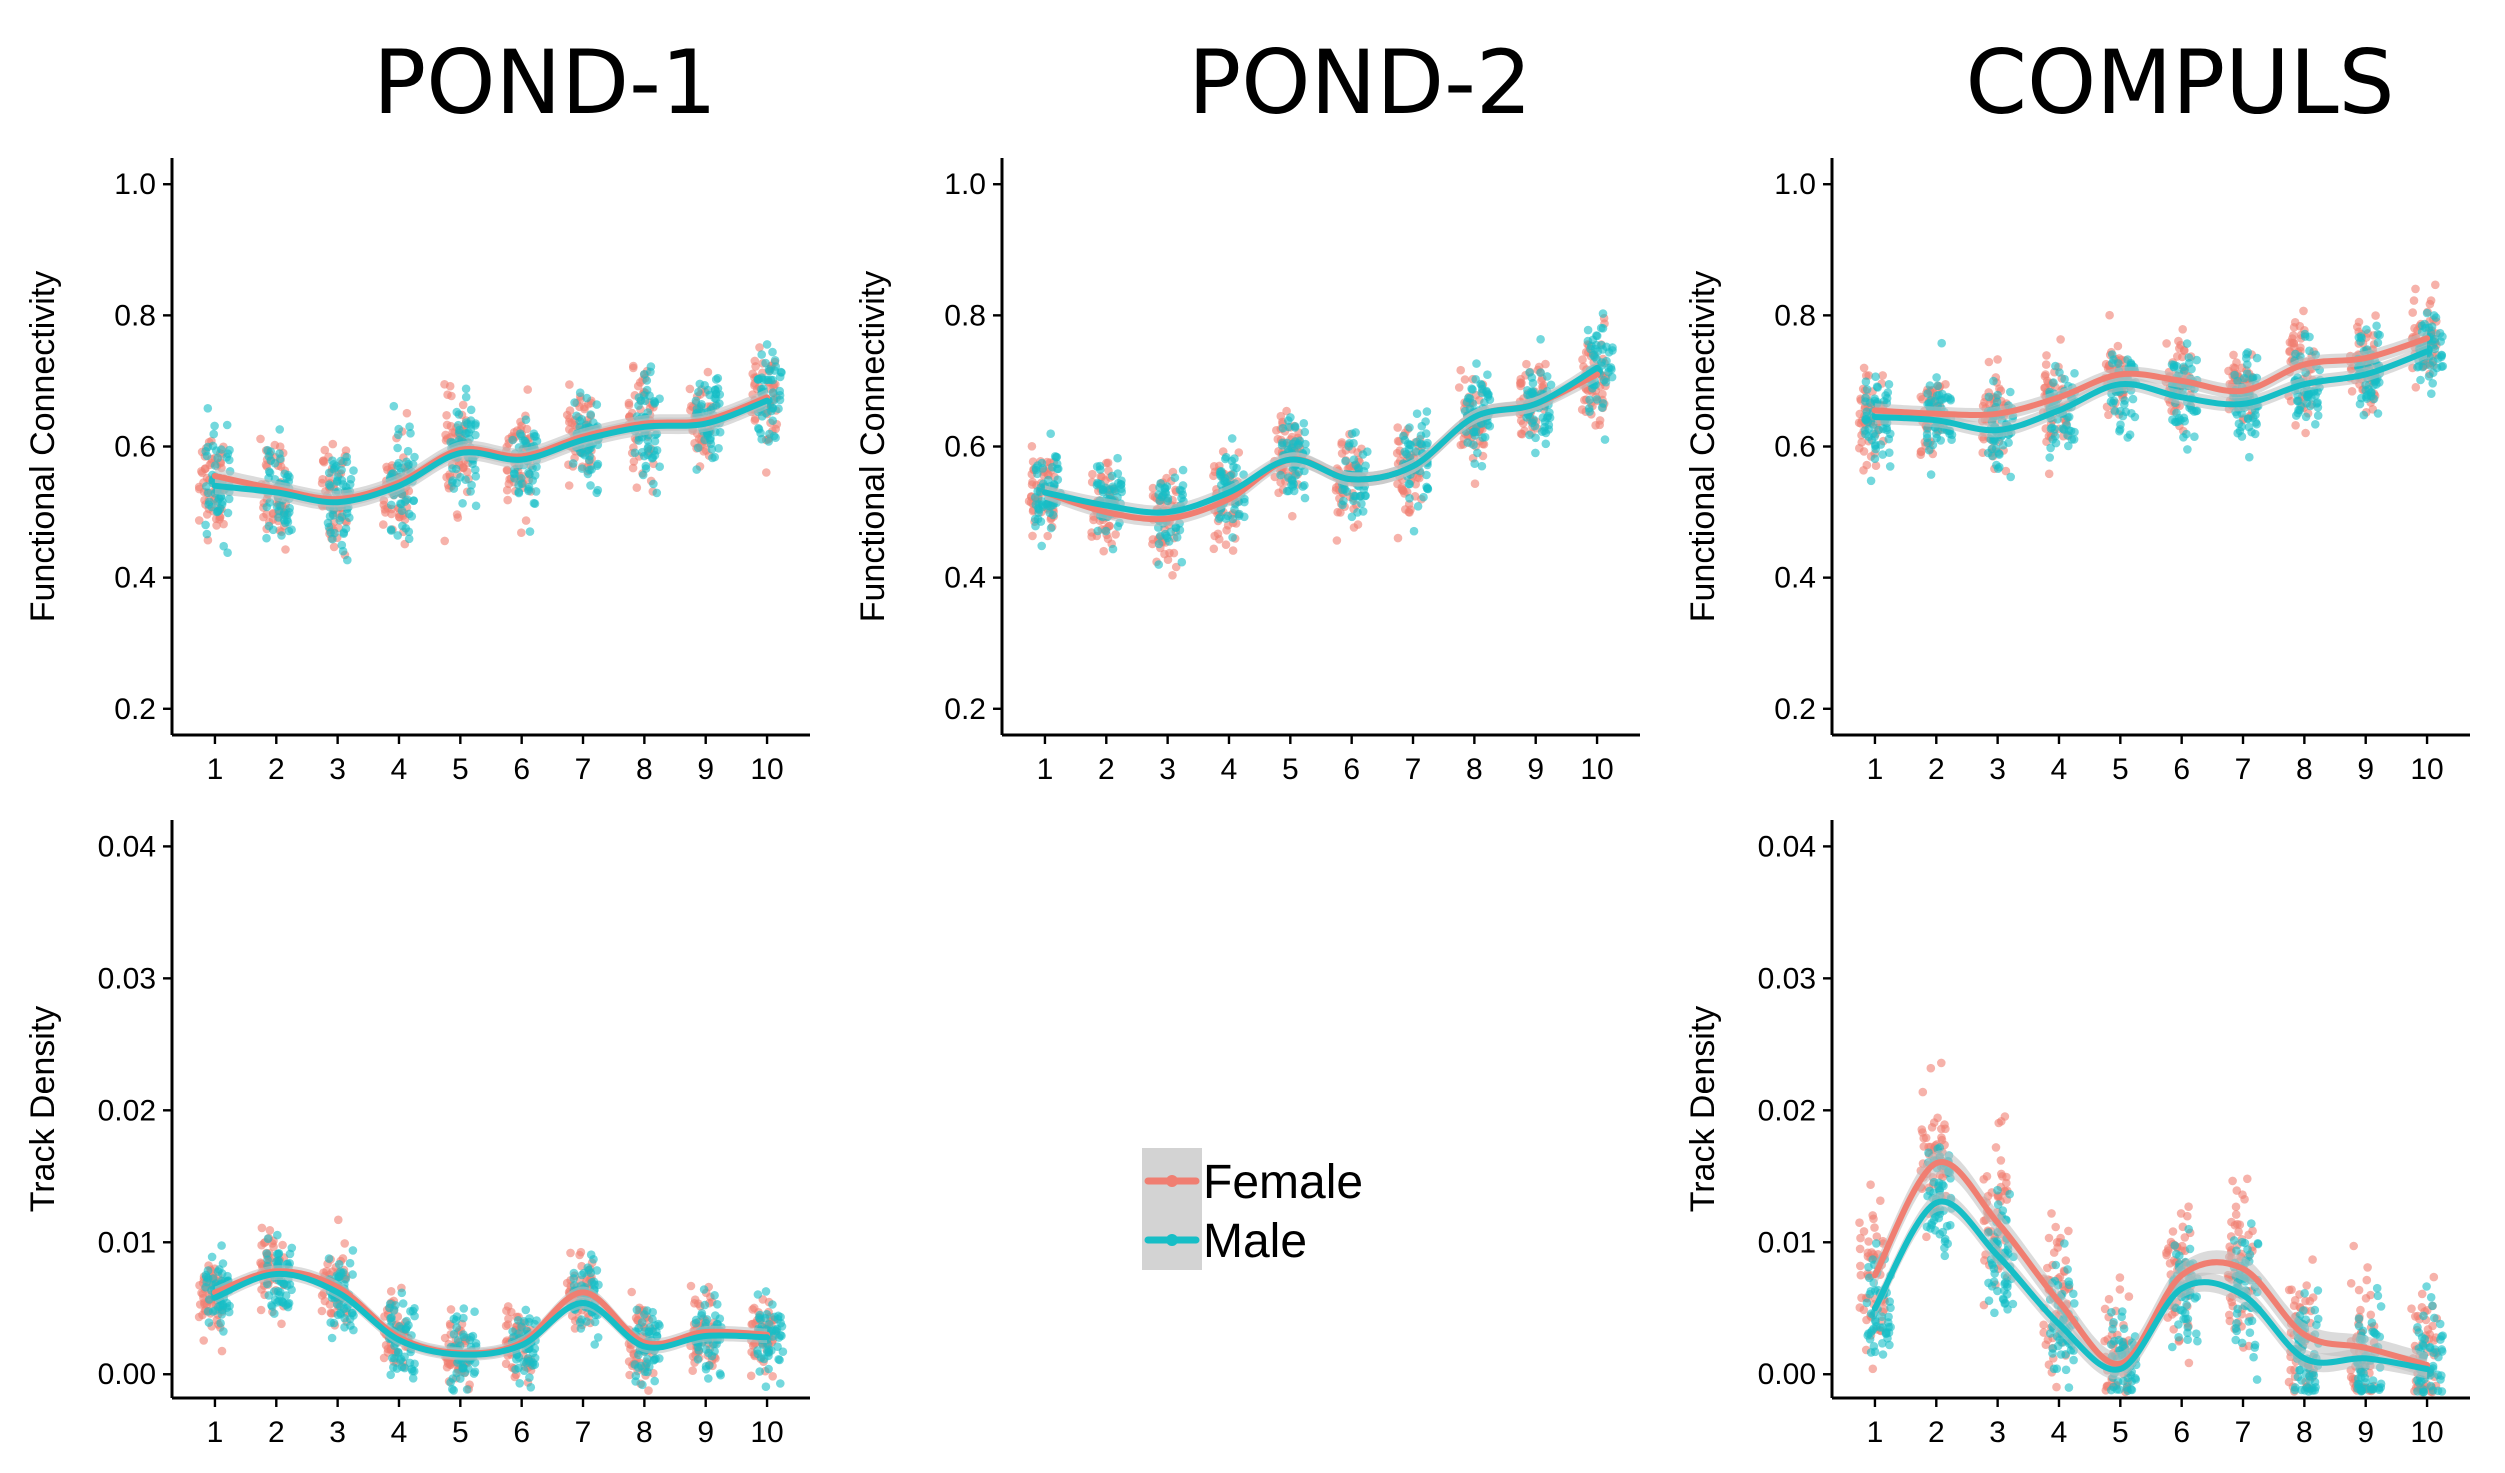 The height and width of the screenshot is (1473, 2505). Describe the element at coordinates (521, 769) in the screenshot. I see `x-tick-label: 6` at that location.